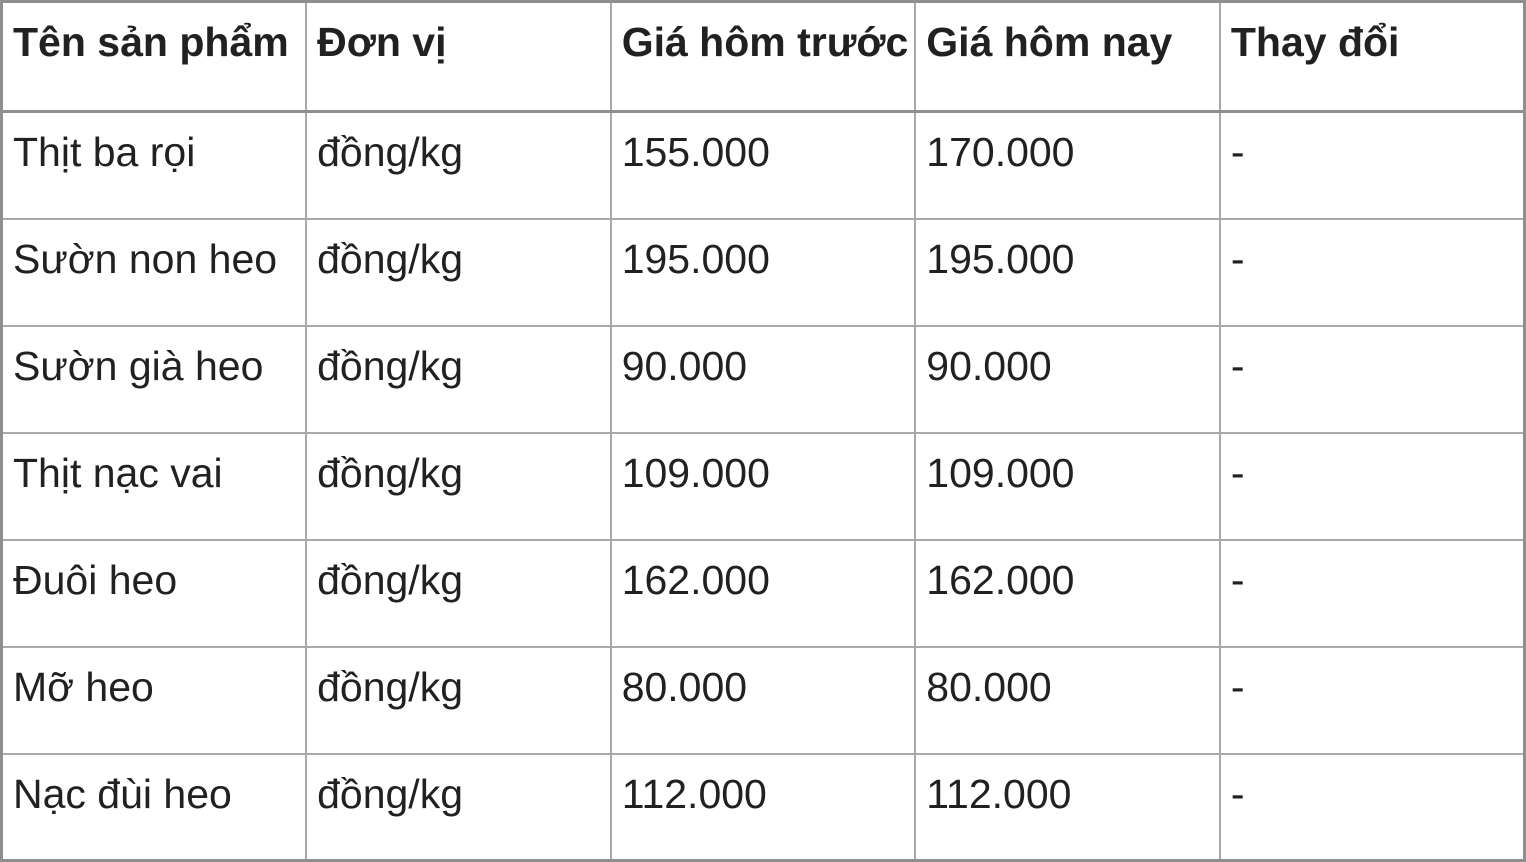 This screenshot has width=1526, height=862. I want to click on cell-price-previous: 109.000, so click(763, 486).